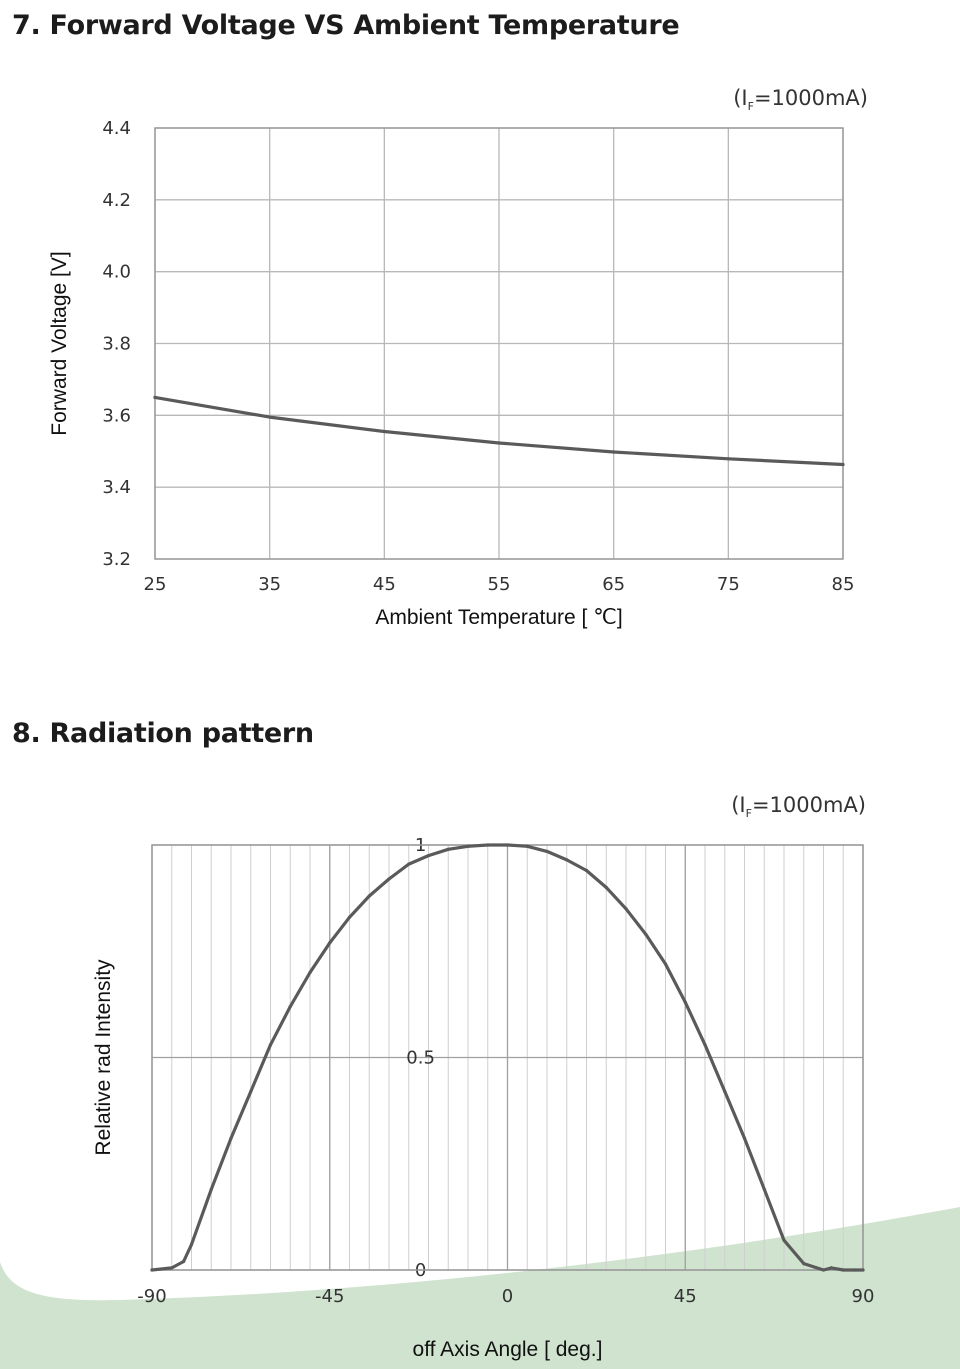 Image resolution: width=960 pixels, height=1369 pixels. What do you see at coordinates (116, 344) in the screenshot?
I see `y-tick-label: 3.8` at bounding box center [116, 344].